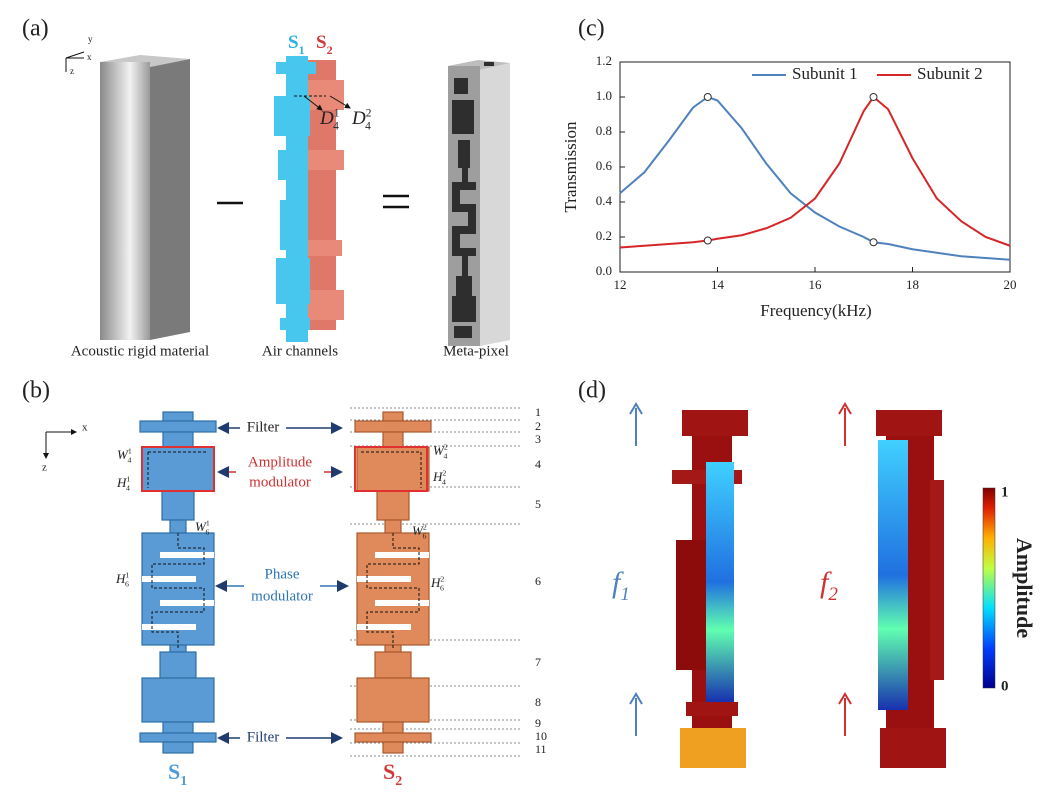  Describe the element at coordinates (72, 71) in the screenshot. I see `axis-label: z` at that location.